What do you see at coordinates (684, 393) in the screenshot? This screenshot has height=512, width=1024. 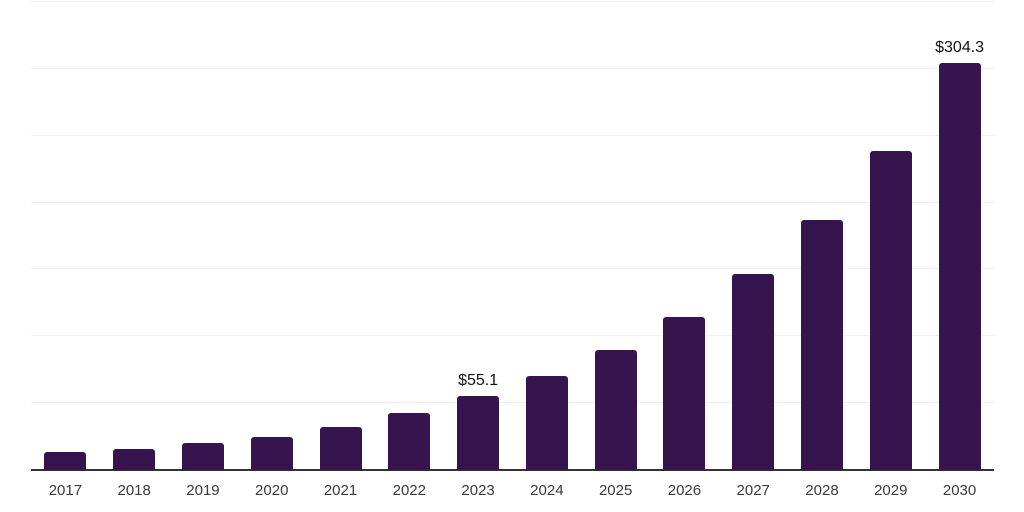 I see `bar-2026` at bounding box center [684, 393].